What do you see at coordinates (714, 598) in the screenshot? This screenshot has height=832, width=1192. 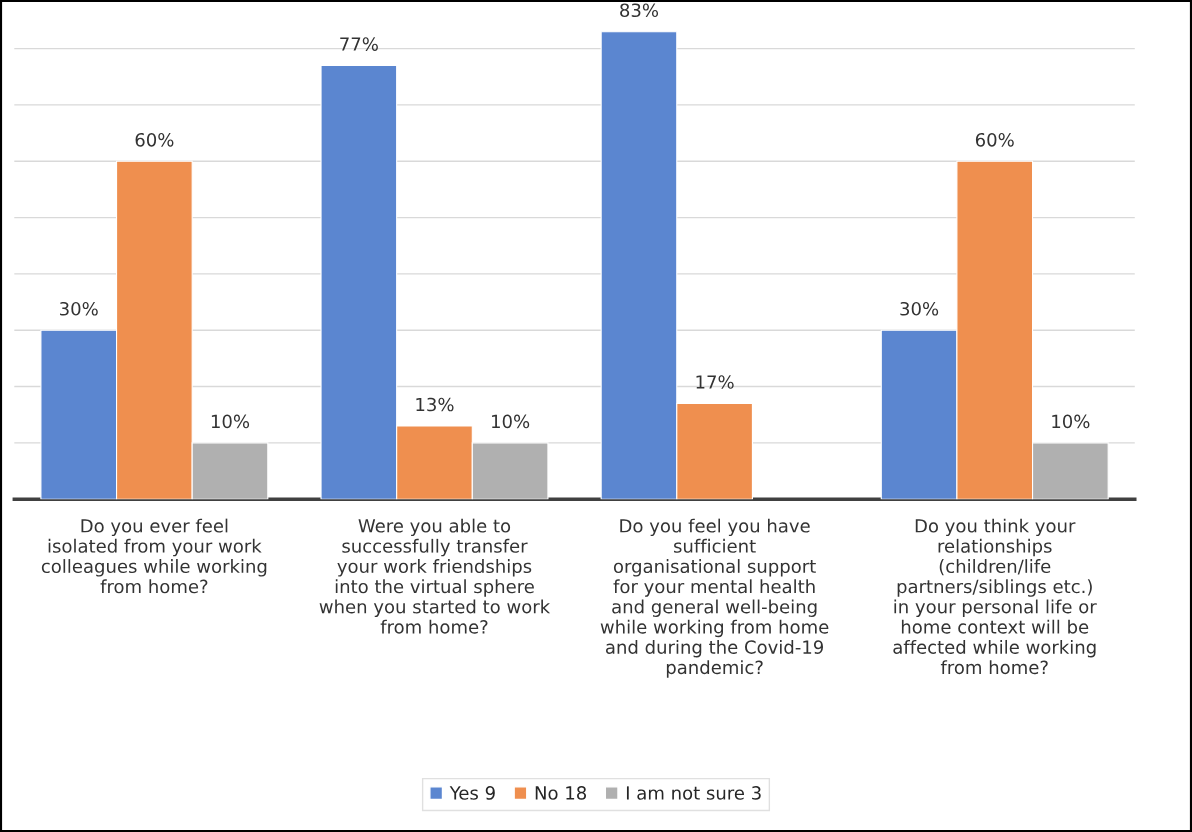 I see `x-tick-label: Do you feel you have sufficient organisational support for your mental health and general well-being while working from home and during the Covid-19 pandemic?` at bounding box center [714, 598].